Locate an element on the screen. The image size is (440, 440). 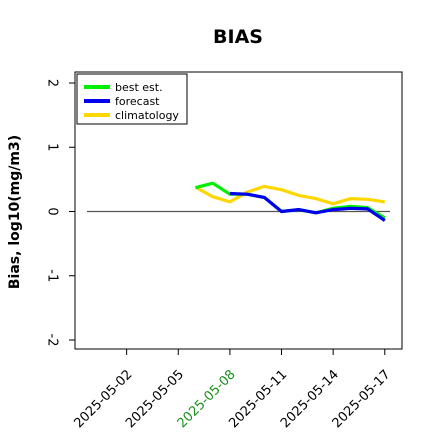
y-axis: -2 -1 0 1 2 is located at coordinates (60, 213).